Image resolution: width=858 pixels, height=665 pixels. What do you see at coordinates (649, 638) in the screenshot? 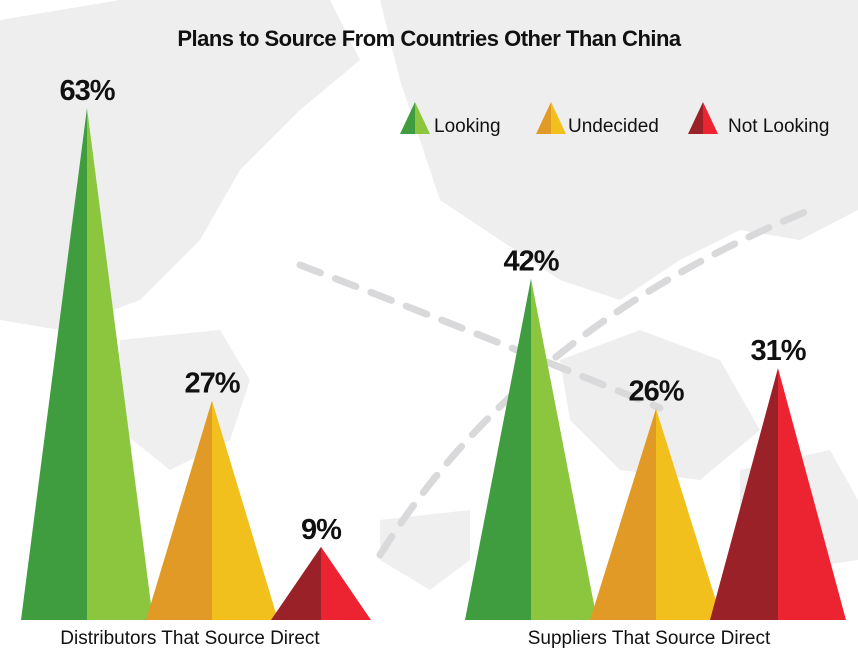
I see `category-label-2: Suppliers That Source Direct` at bounding box center [649, 638].